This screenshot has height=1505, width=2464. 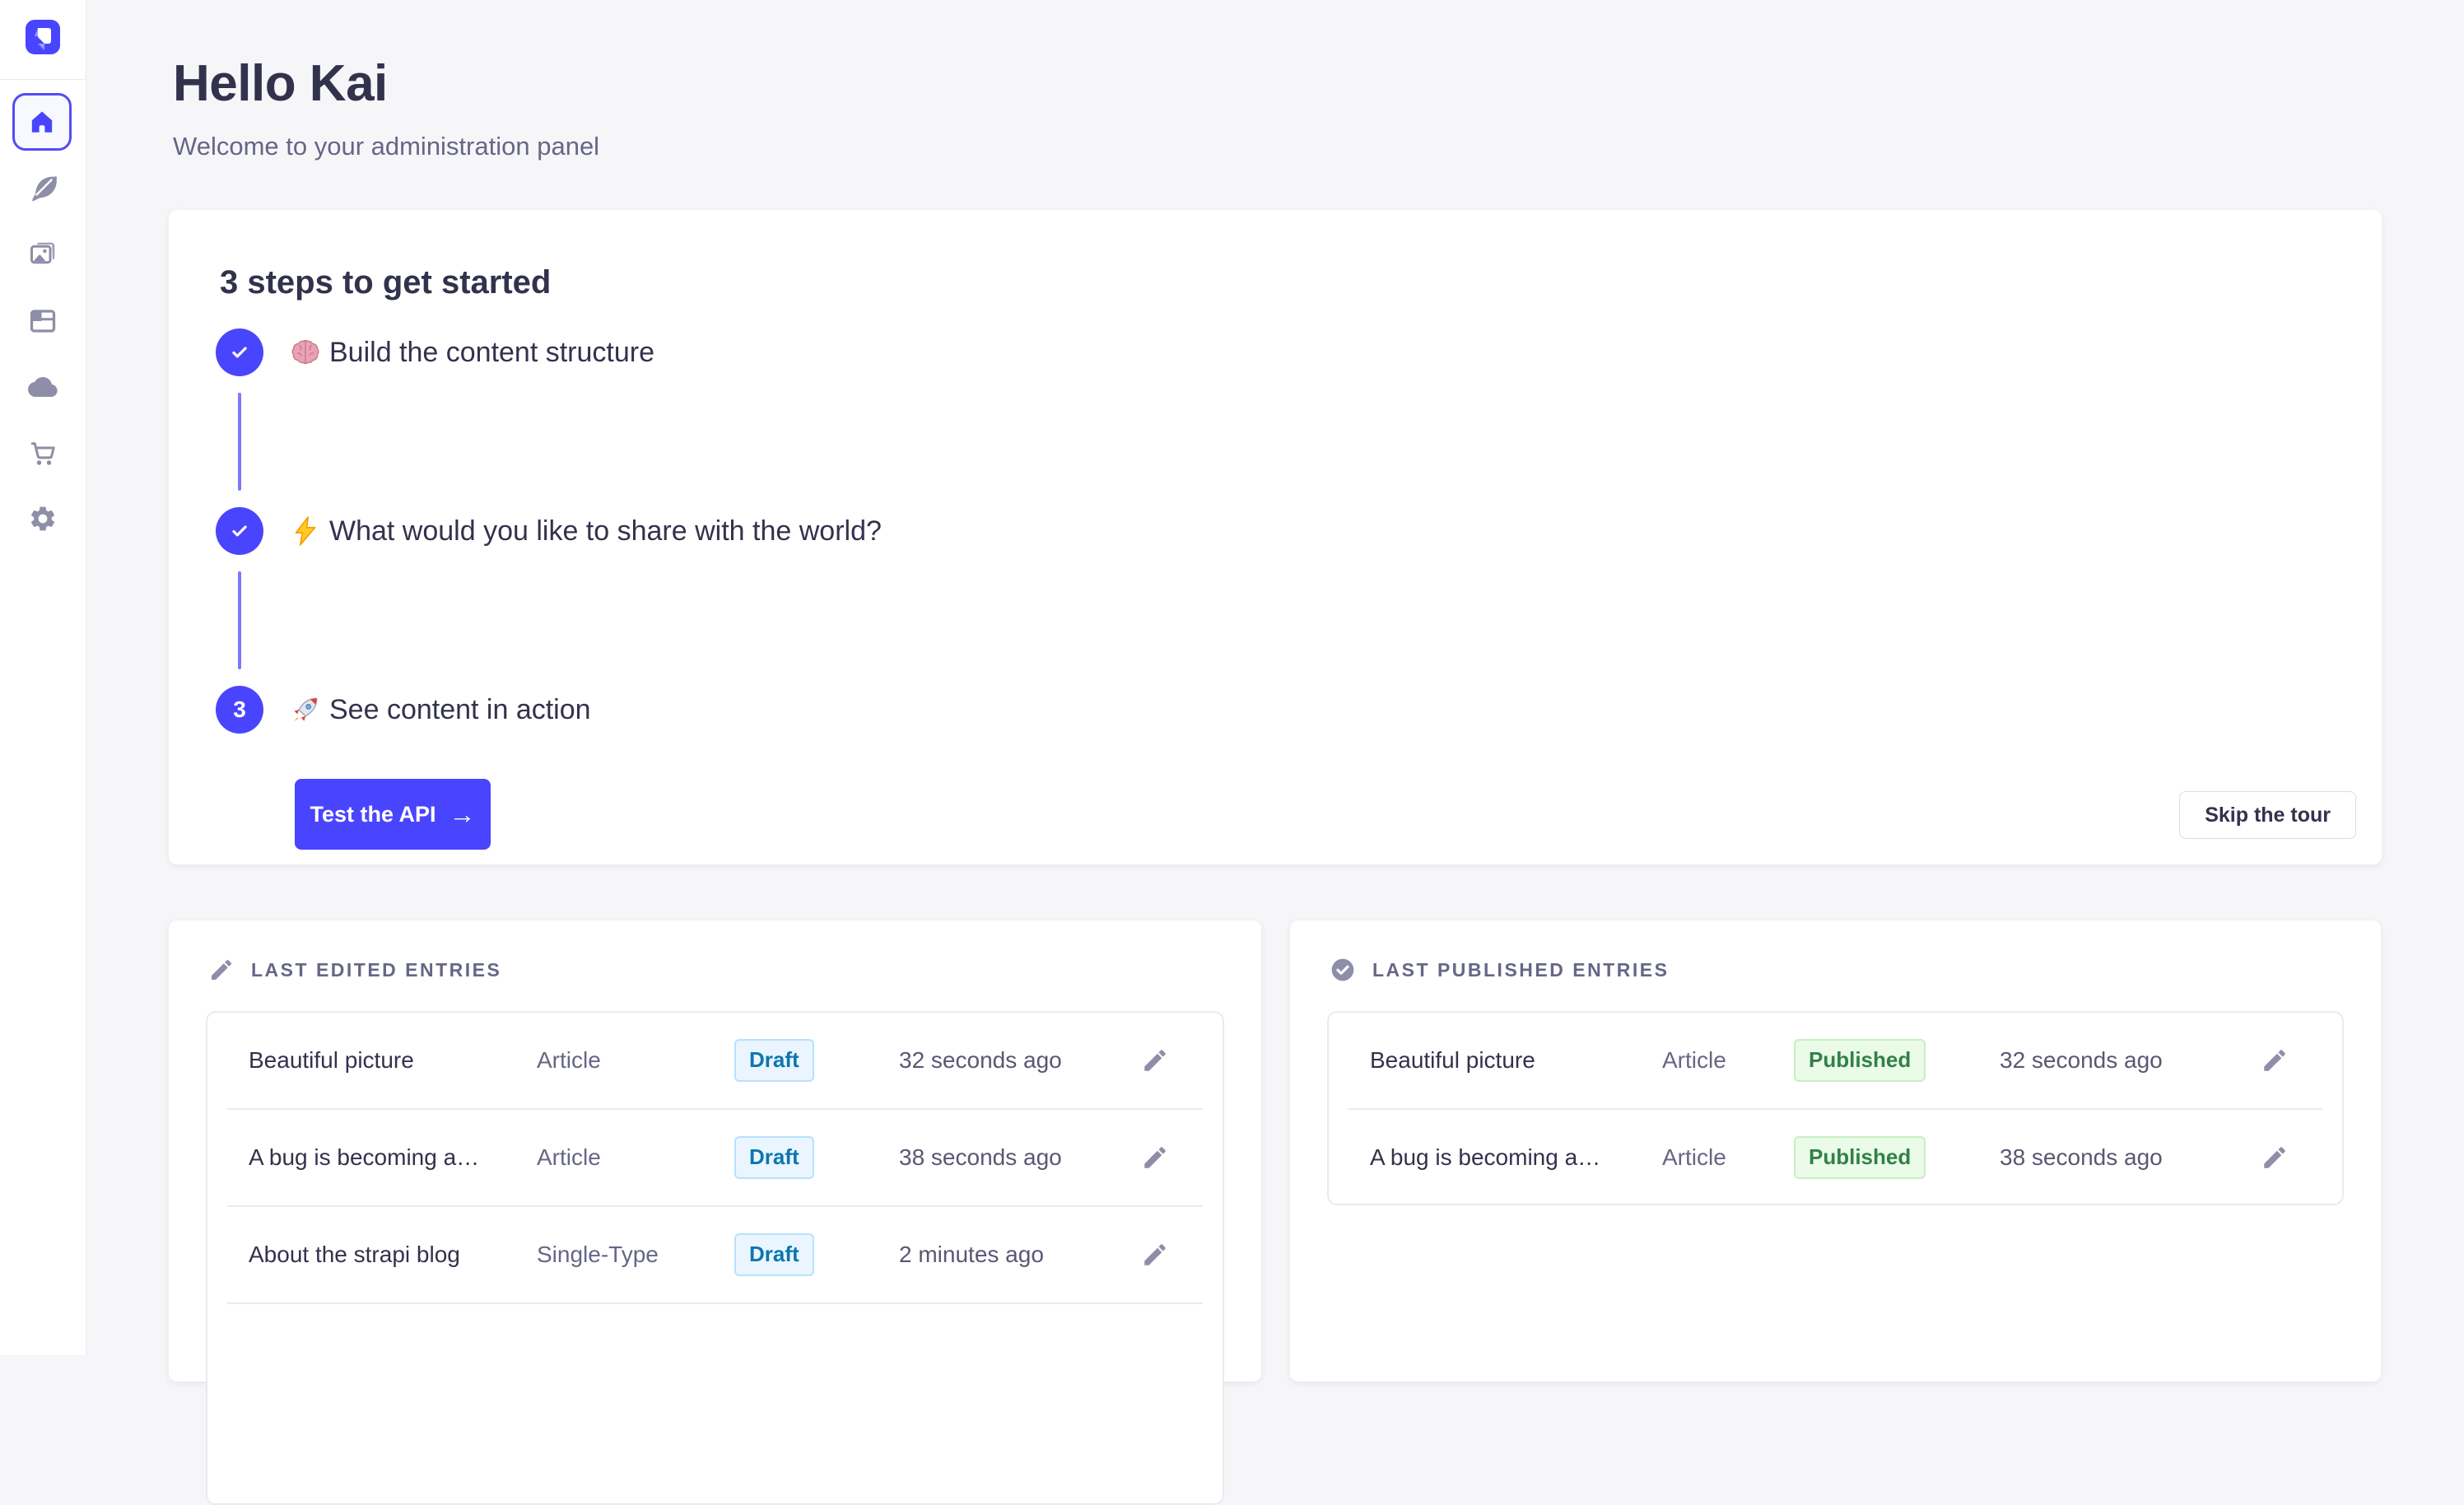 I want to click on sidebar-item-cloud, so click(x=43, y=387).